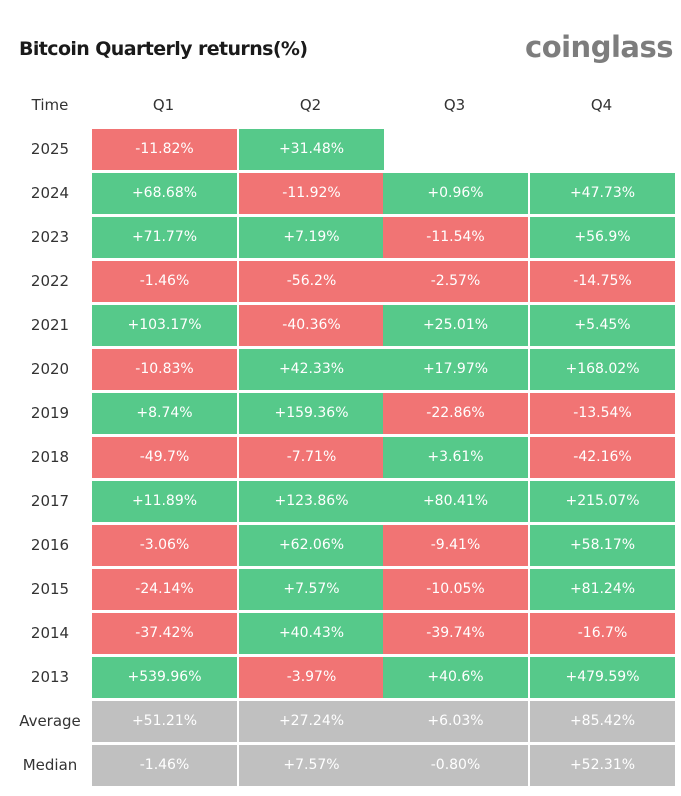  What do you see at coordinates (602, 589) in the screenshot?
I see `return-cell: +81.24%` at bounding box center [602, 589].